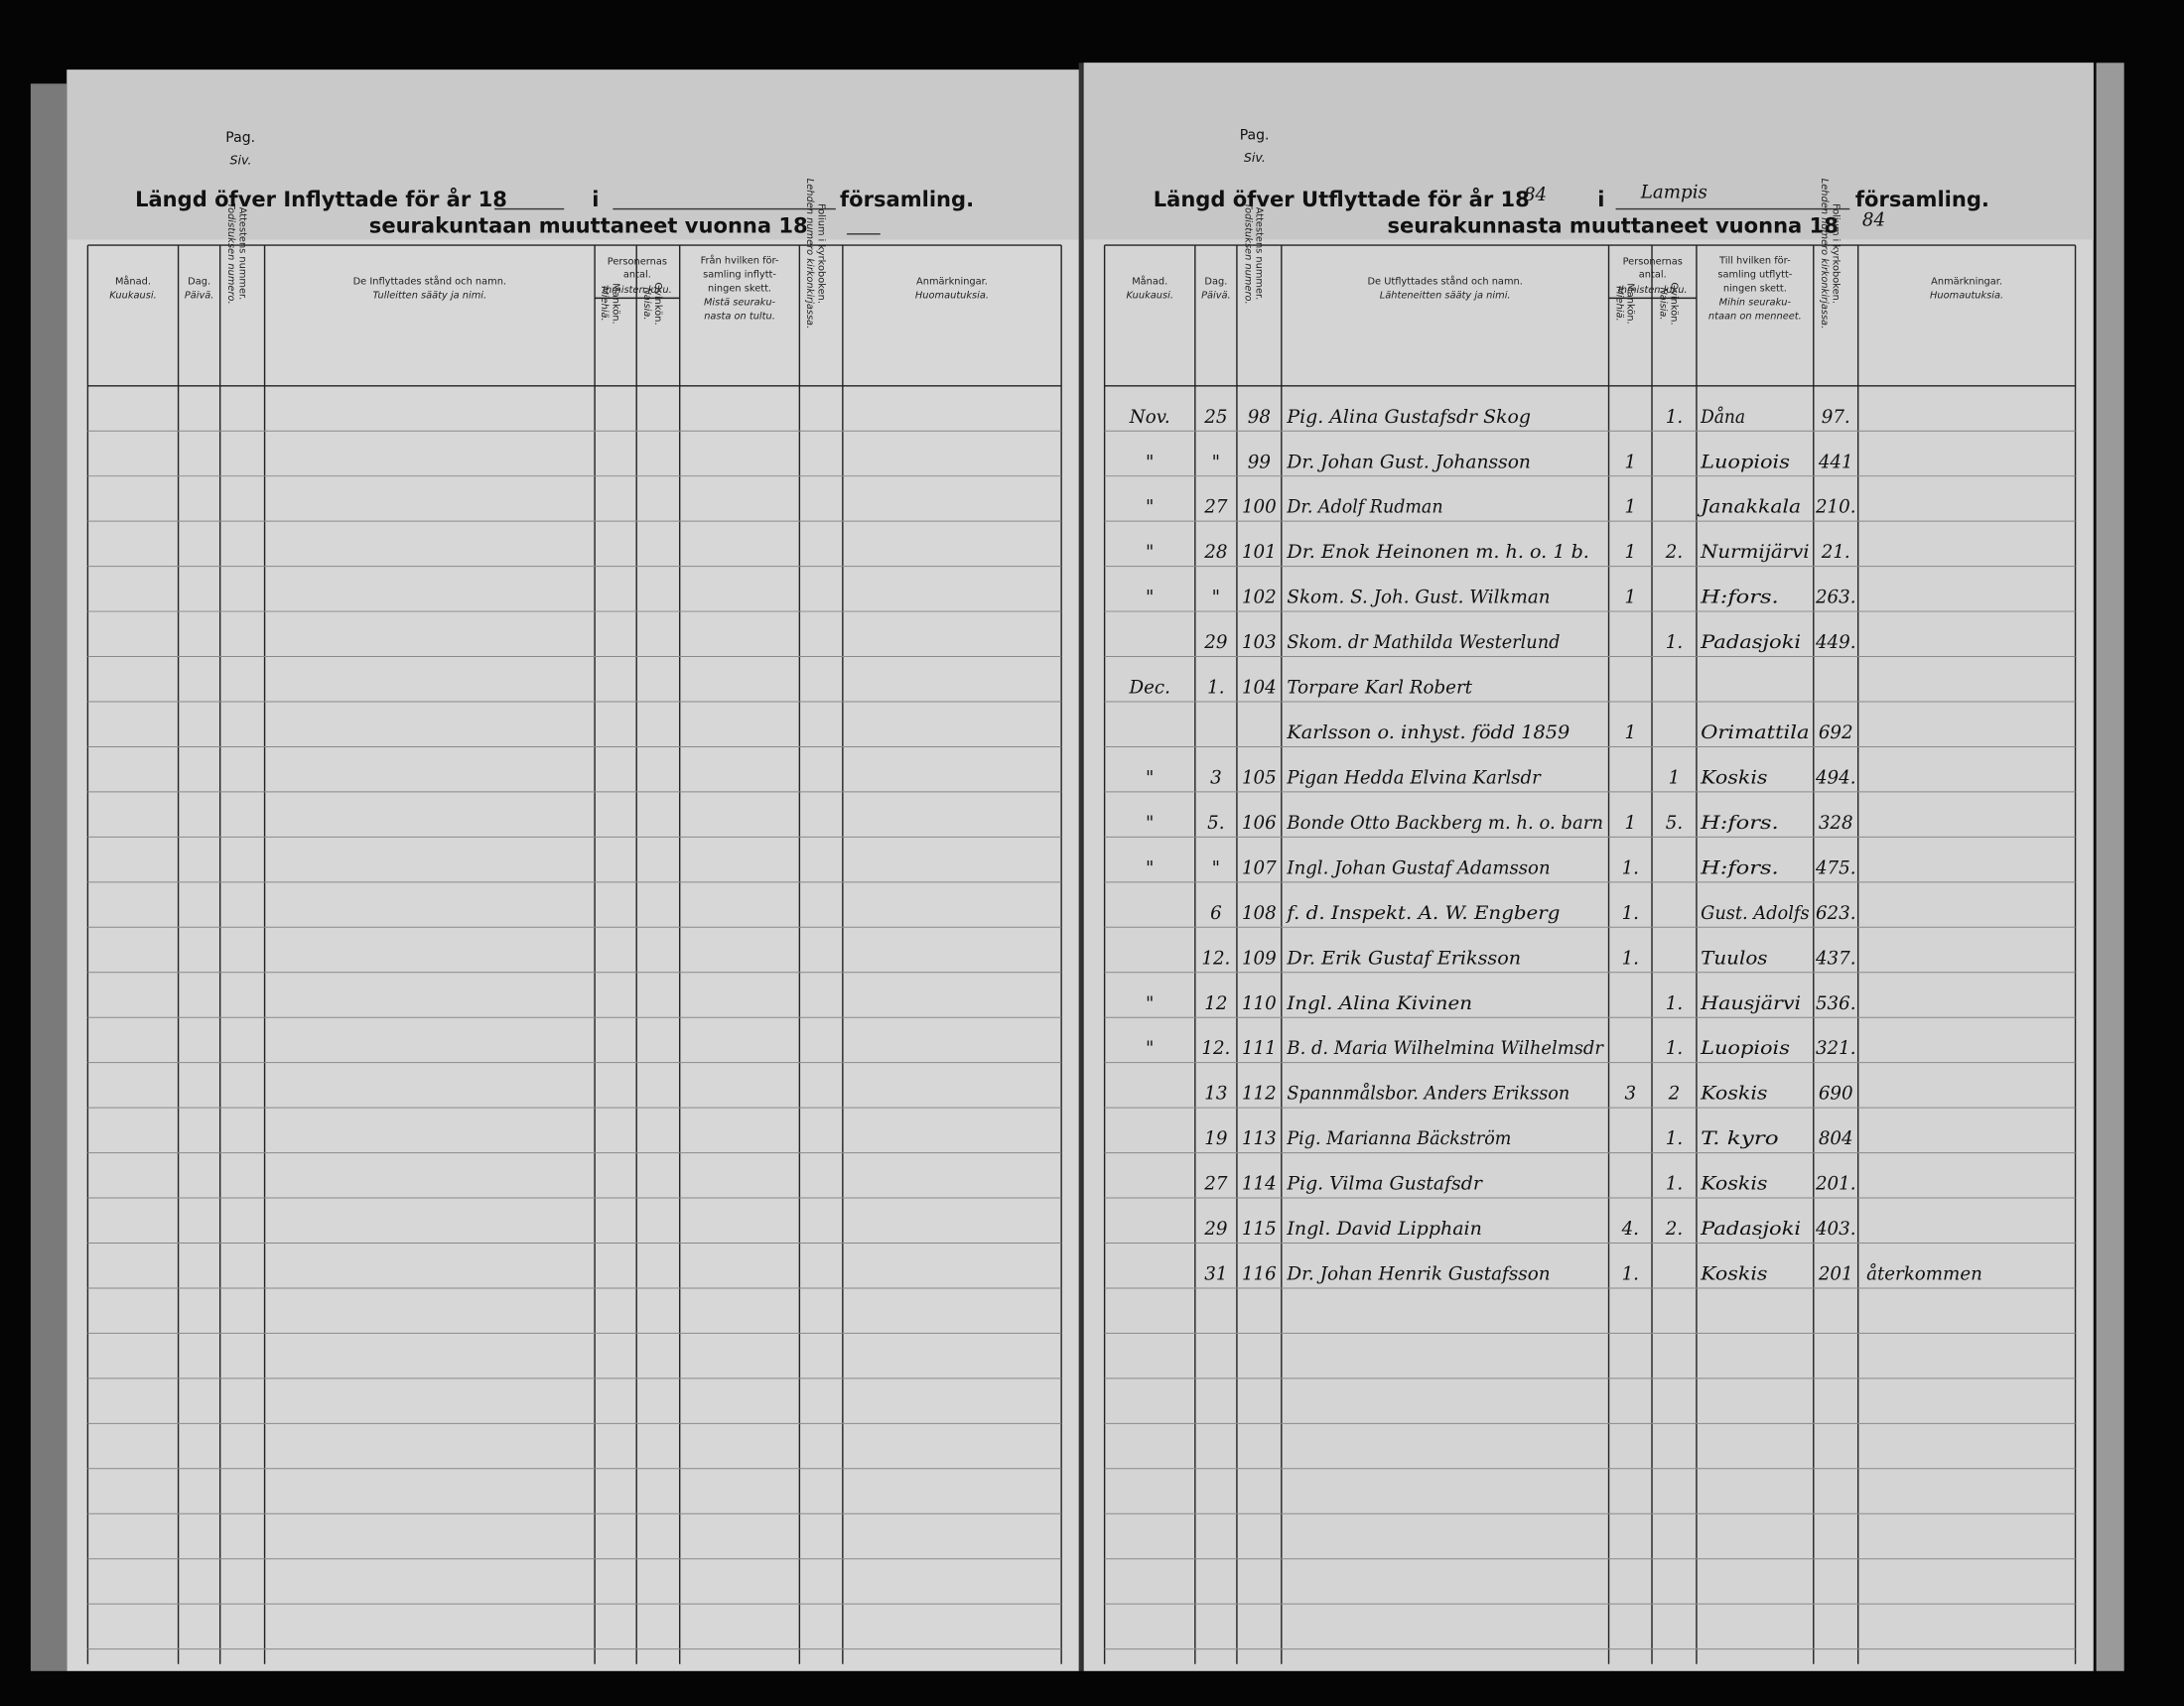  I want to click on entry-name: Karlsson o. inhyst. född 1859, so click(1428, 732).